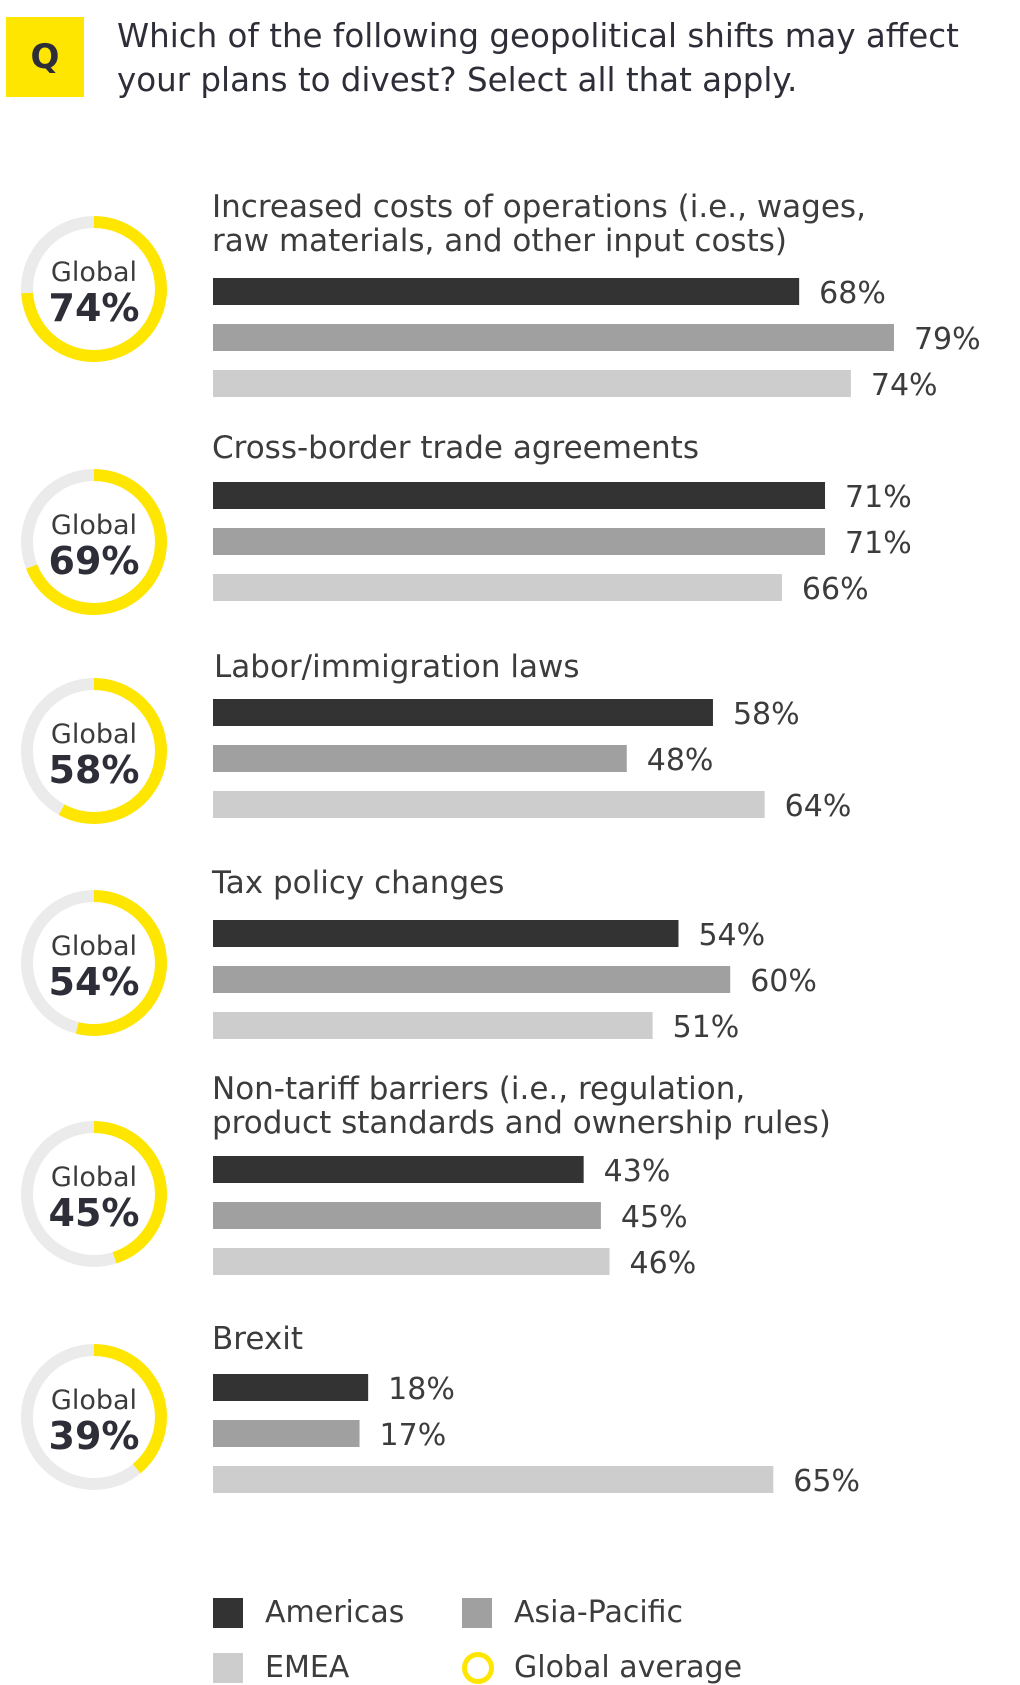  What do you see at coordinates (94, 308) in the screenshot?
I see `global-ring-value: 74%` at bounding box center [94, 308].